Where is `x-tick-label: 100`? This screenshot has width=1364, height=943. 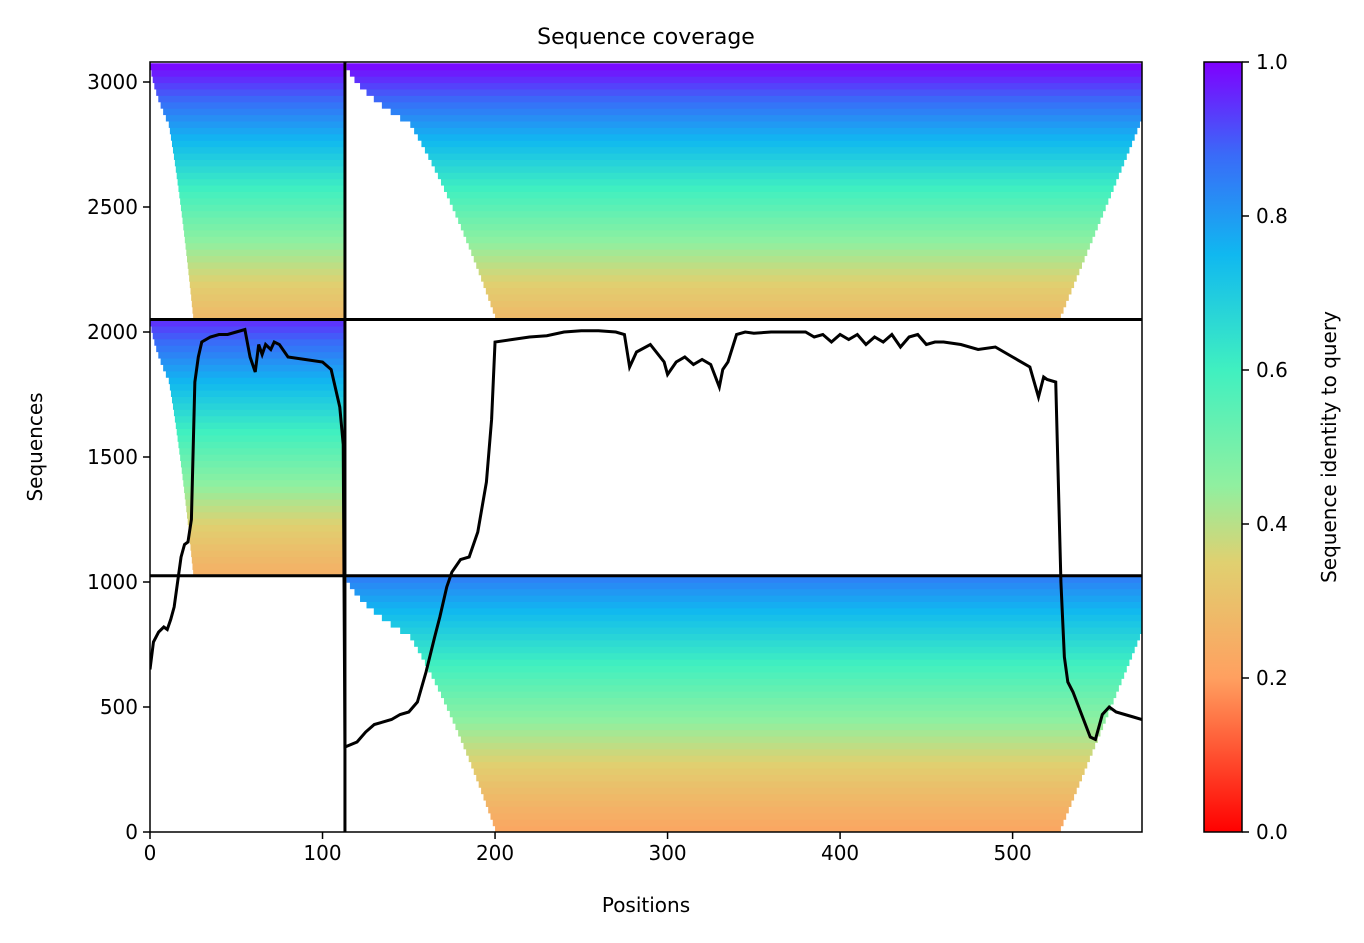
x-tick-label: 100 is located at coordinates (322, 853).